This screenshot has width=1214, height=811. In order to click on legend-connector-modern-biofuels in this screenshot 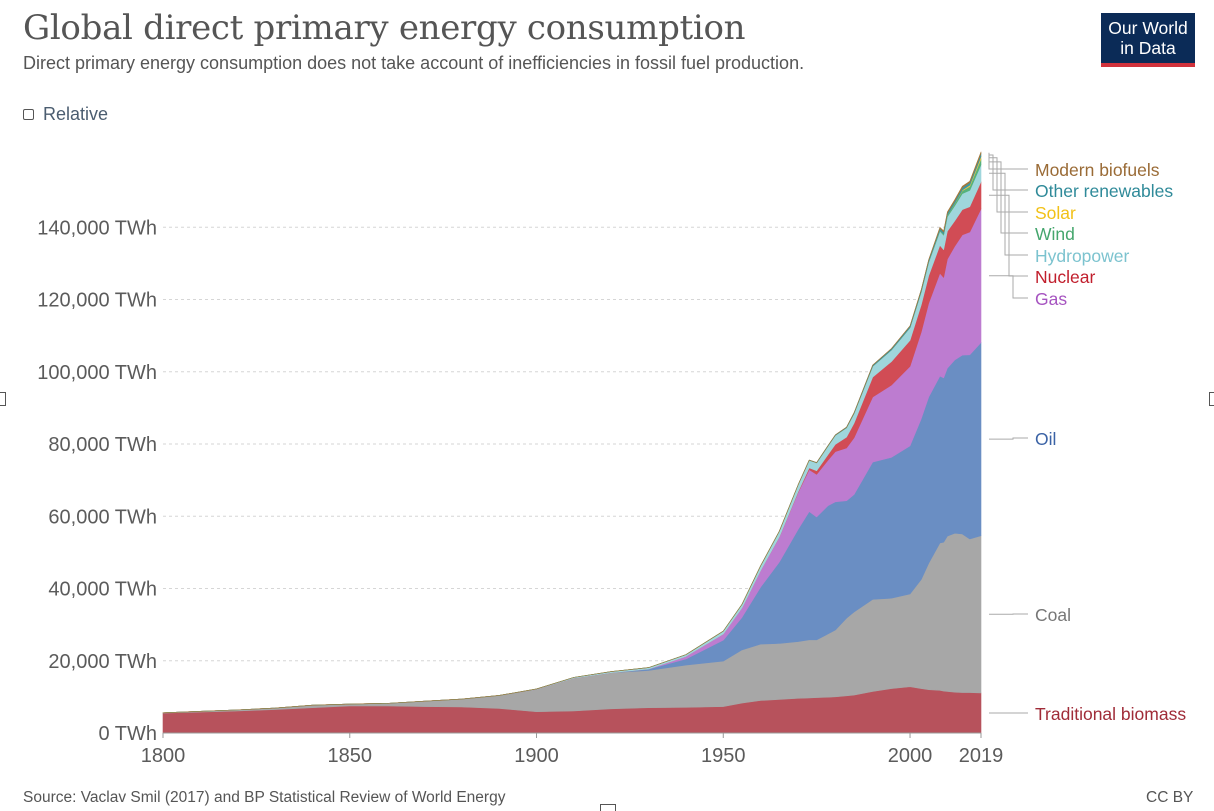, I will do `click(1008, 161)`.